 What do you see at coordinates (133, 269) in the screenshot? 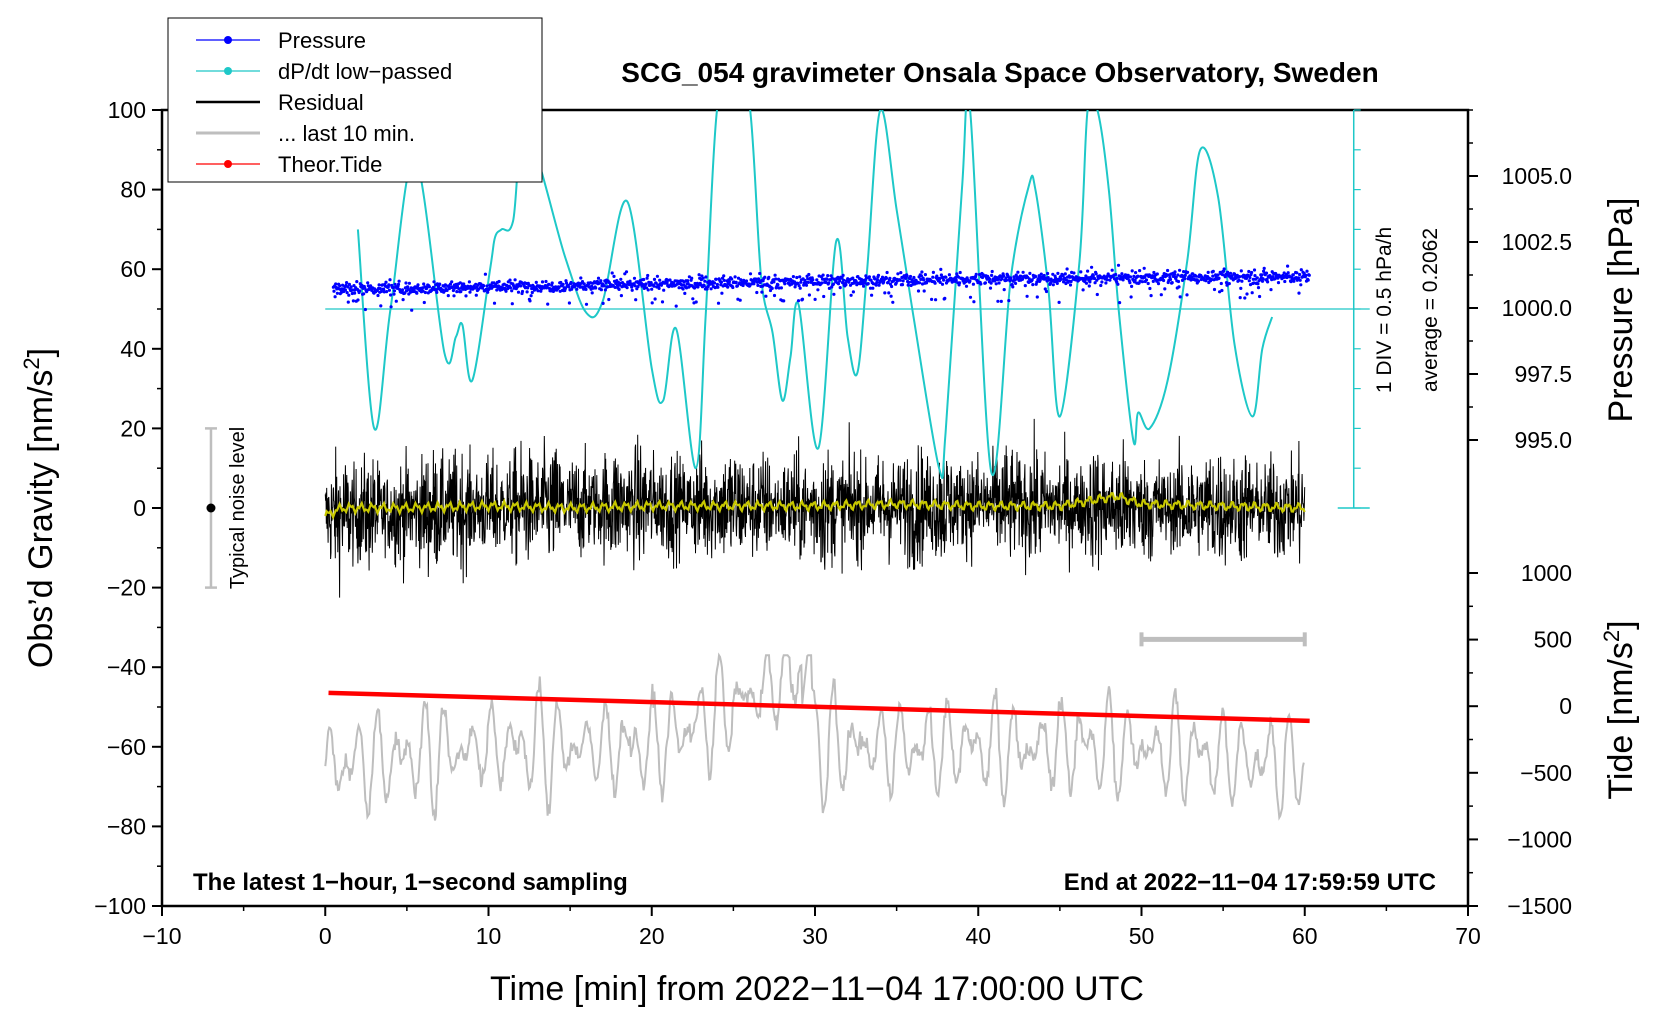
I see `y-tick-label: 60` at bounding box center [133, 269].